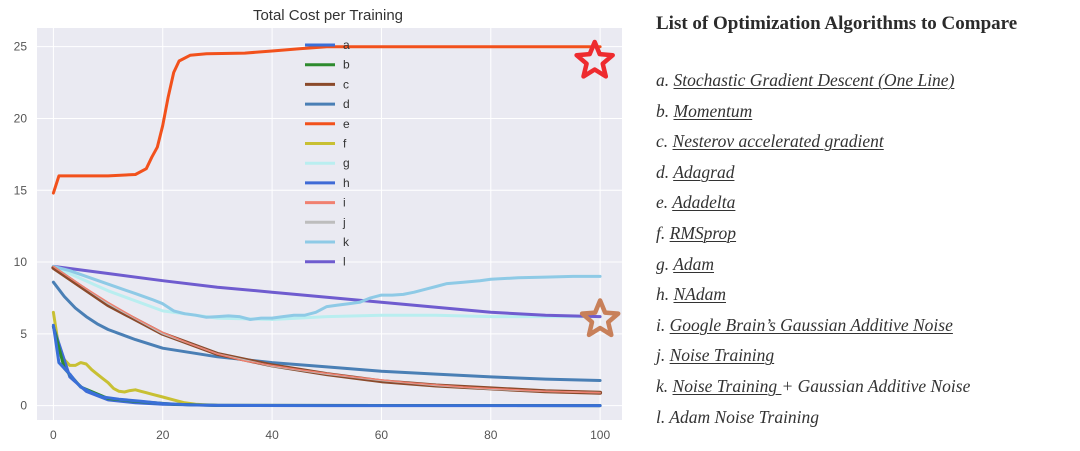 The height and width of the screenshot is (451, 1080). I want to click on red-star-marker, so click(594, 59).